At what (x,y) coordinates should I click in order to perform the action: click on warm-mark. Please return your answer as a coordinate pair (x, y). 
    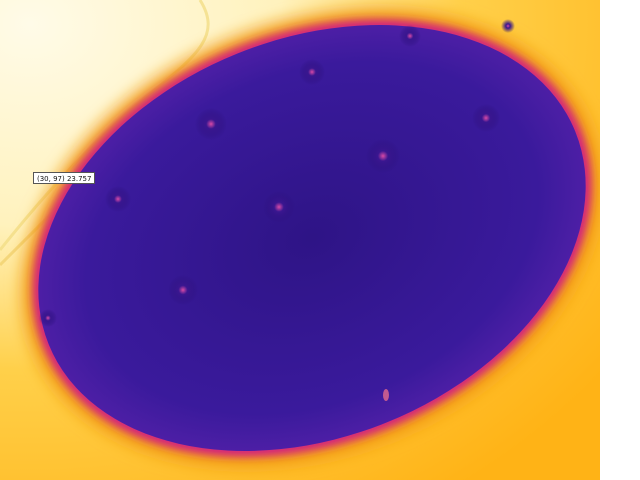
    Looking at the image, I should click on (386, 395).